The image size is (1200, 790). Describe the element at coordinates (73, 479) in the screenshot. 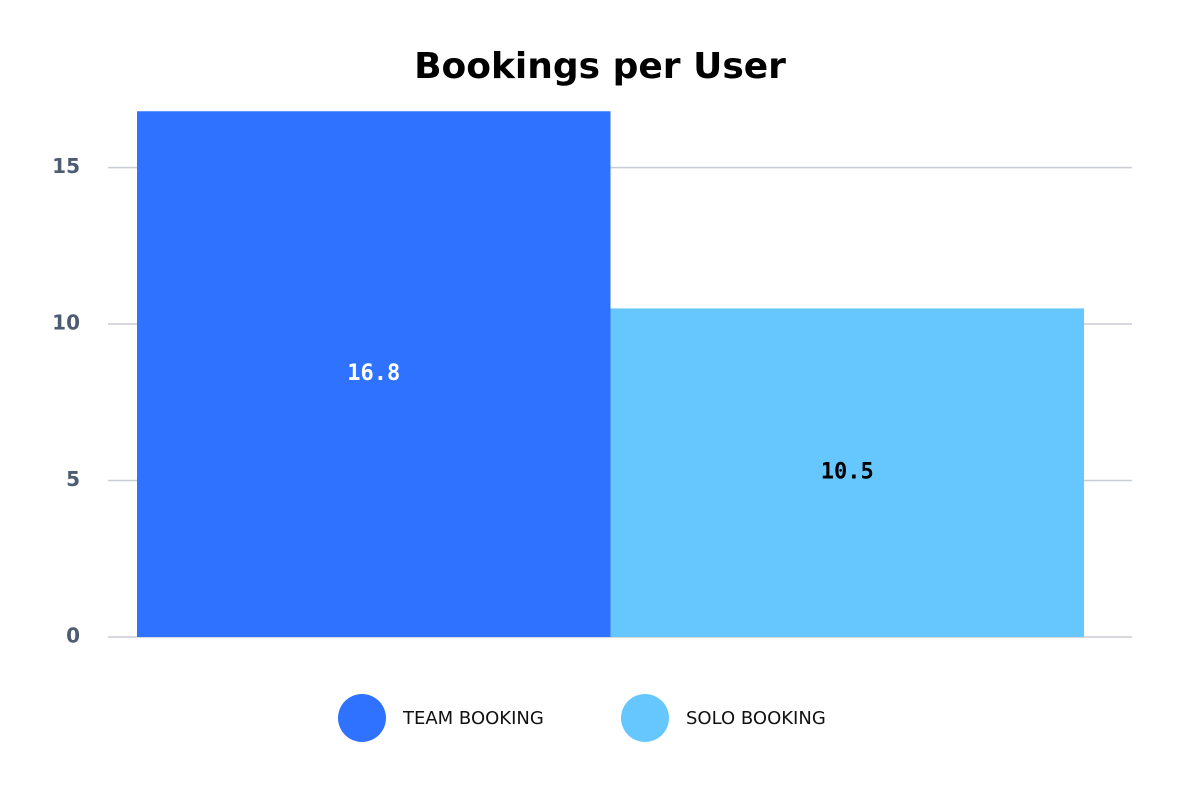

I see `y-tick-label: 5` at that location.